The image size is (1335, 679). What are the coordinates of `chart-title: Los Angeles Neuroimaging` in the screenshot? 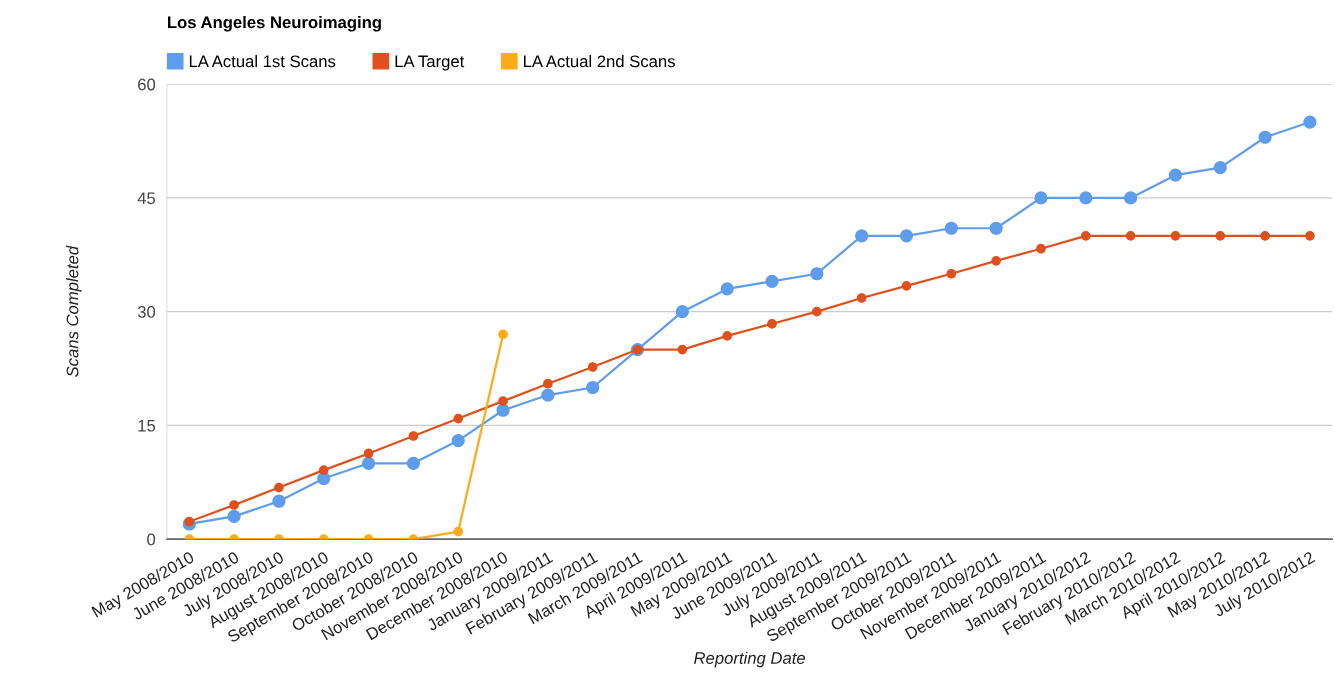 It's located at (274, 23).